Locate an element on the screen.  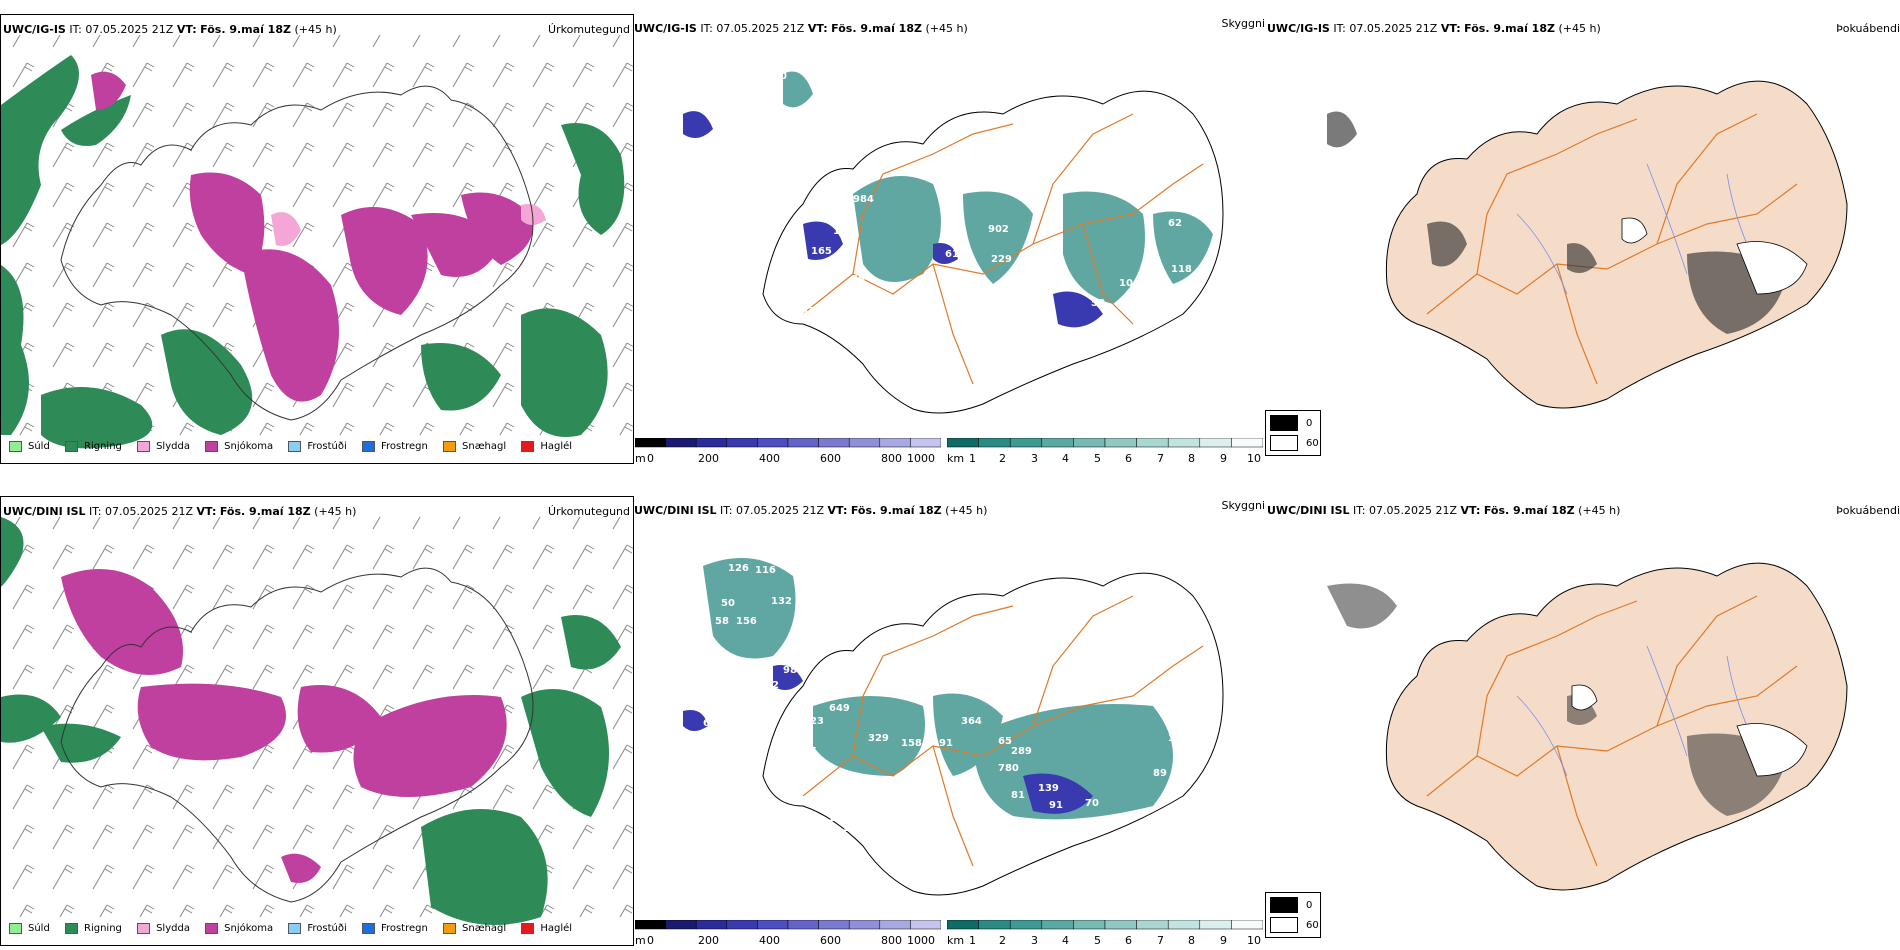
cloud-label: 94 is located at coordinates (1018, 313).